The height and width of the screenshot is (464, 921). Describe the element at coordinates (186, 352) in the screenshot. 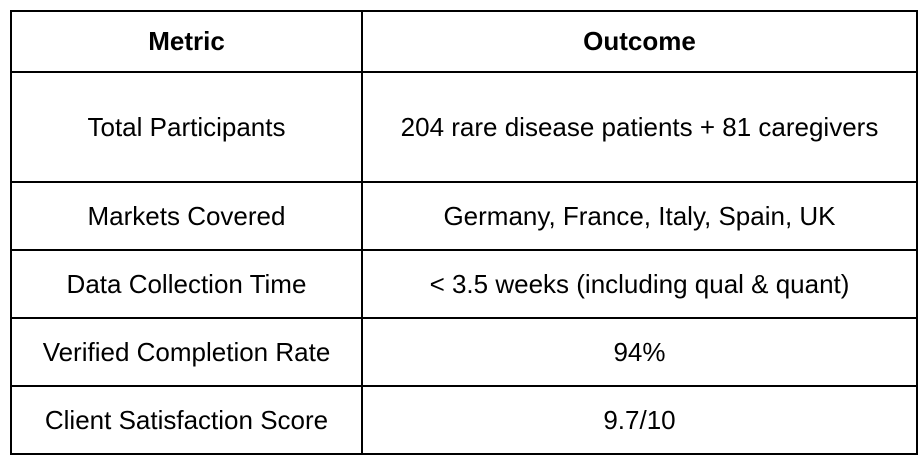

I see `metric-cell: Verified Completion Rate` at that location.